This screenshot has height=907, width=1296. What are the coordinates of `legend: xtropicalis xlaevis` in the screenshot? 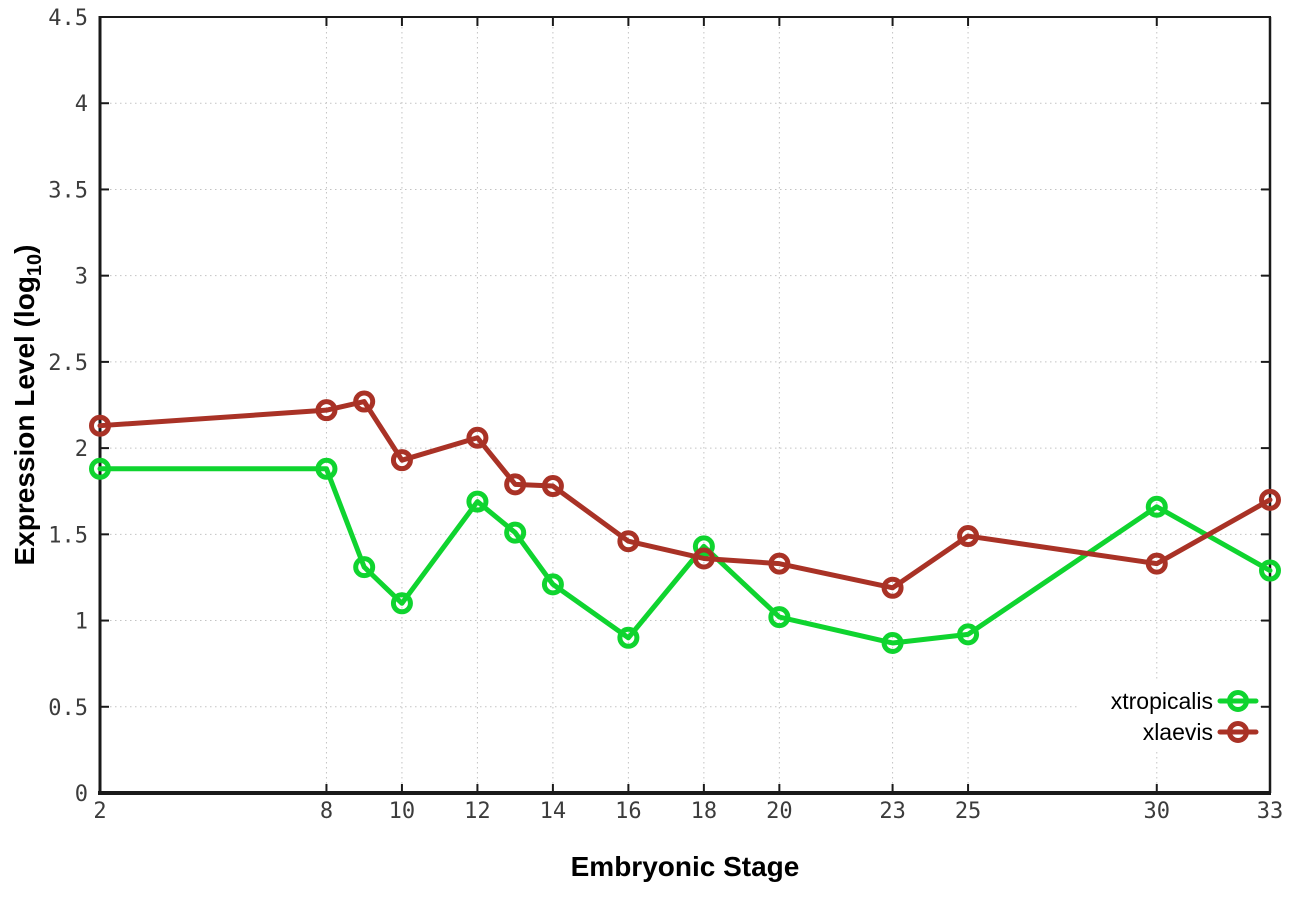 It's located at (1169, 716).